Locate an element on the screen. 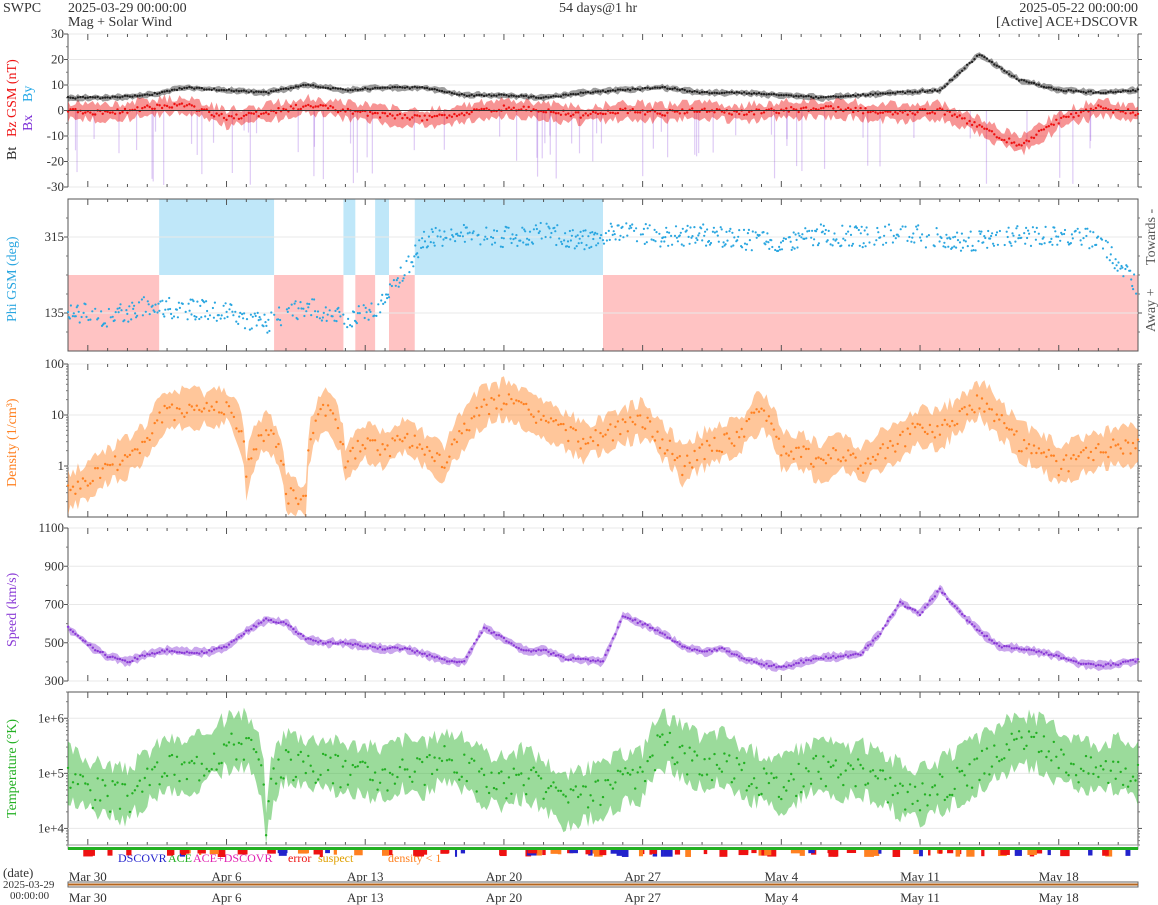  panel-3-ytick-label: 10 is located at coordinates (57, 414).